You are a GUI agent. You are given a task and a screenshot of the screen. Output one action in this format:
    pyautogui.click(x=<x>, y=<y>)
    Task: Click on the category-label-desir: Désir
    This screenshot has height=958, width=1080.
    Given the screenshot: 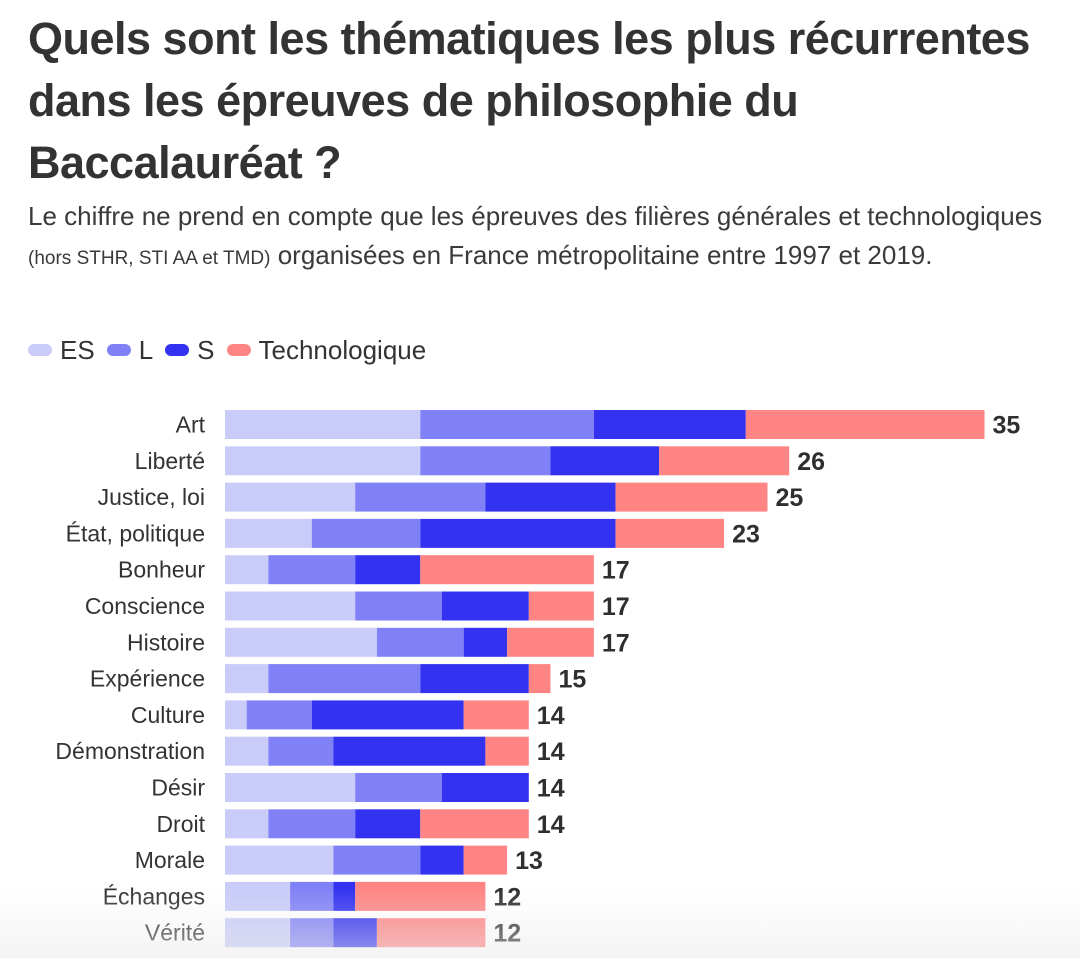 What is the action you would take?
    pyautogui.click(x=178, y=788)
    